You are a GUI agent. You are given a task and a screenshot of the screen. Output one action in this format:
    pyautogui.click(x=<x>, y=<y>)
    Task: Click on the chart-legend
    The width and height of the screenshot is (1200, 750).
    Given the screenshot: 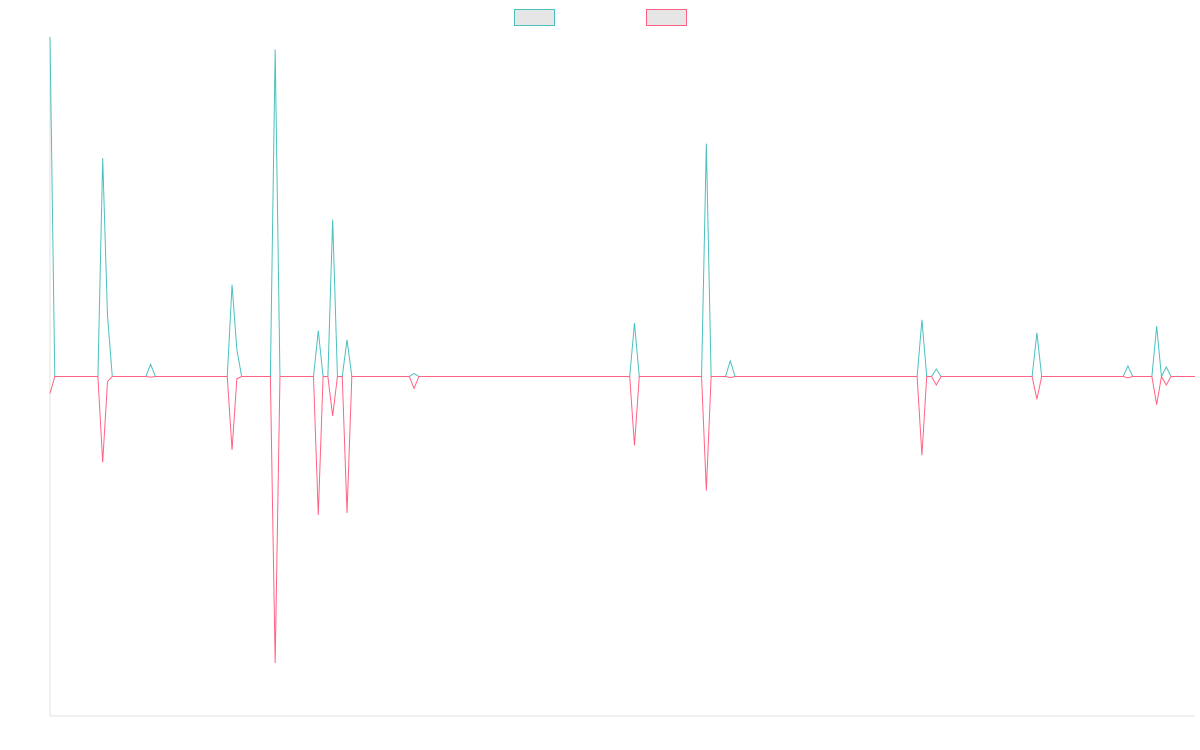 What is the action you would take?
    pyautogui.click(x=600, y=17)
    